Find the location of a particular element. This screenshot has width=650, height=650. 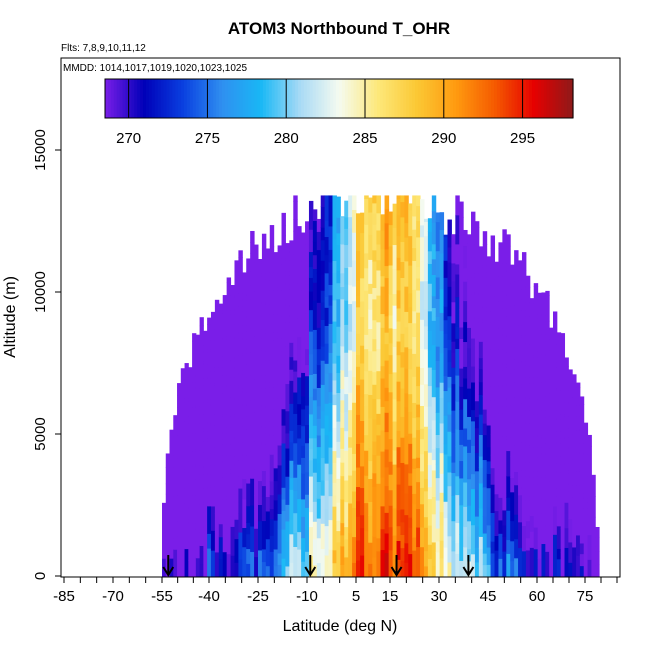

x-tick-label: -85 is located at coordinates (64, 596).